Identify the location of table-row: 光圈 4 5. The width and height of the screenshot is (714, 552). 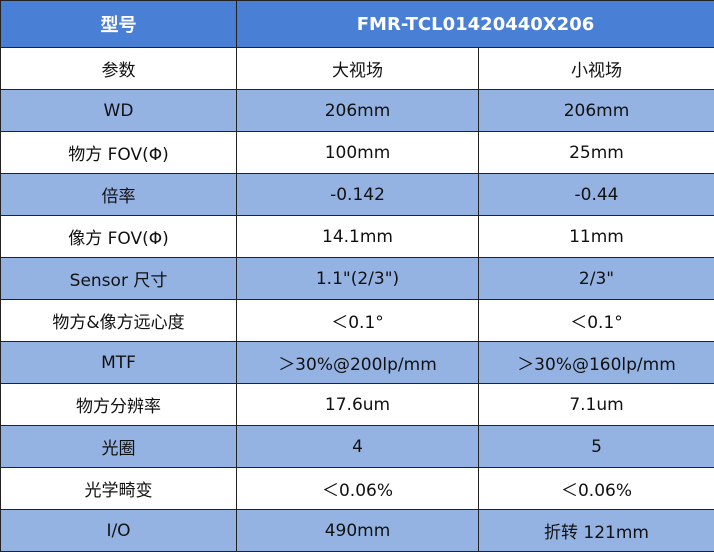
(357, 446).